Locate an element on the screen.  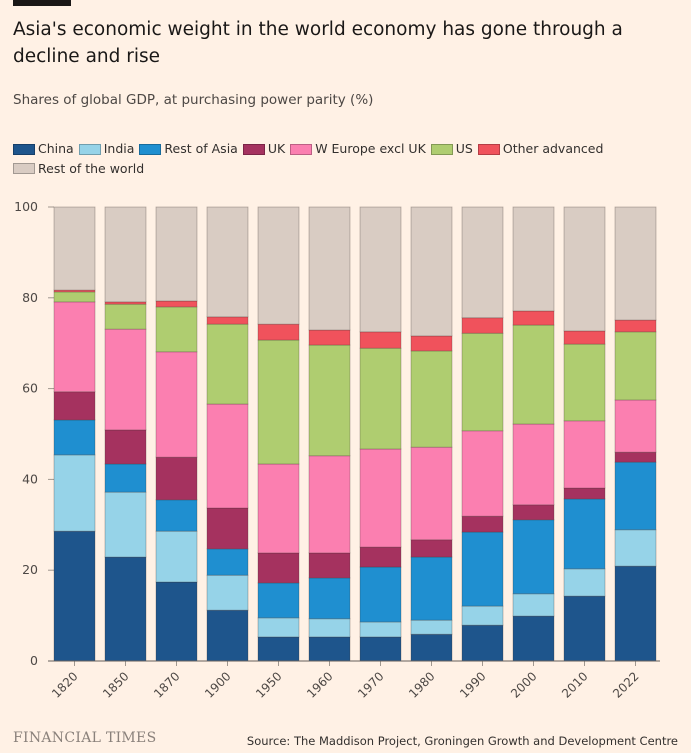
legend-item: Rest of the world is located at coordinates (78, 169).